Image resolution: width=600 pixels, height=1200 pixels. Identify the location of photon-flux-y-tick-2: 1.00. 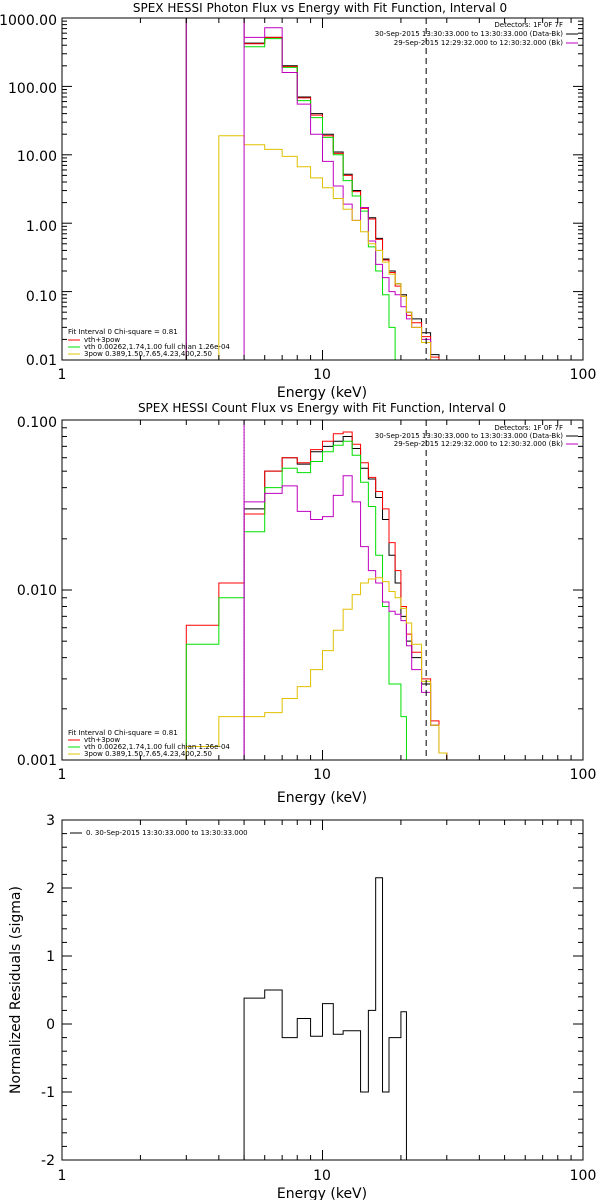
(41, 227).